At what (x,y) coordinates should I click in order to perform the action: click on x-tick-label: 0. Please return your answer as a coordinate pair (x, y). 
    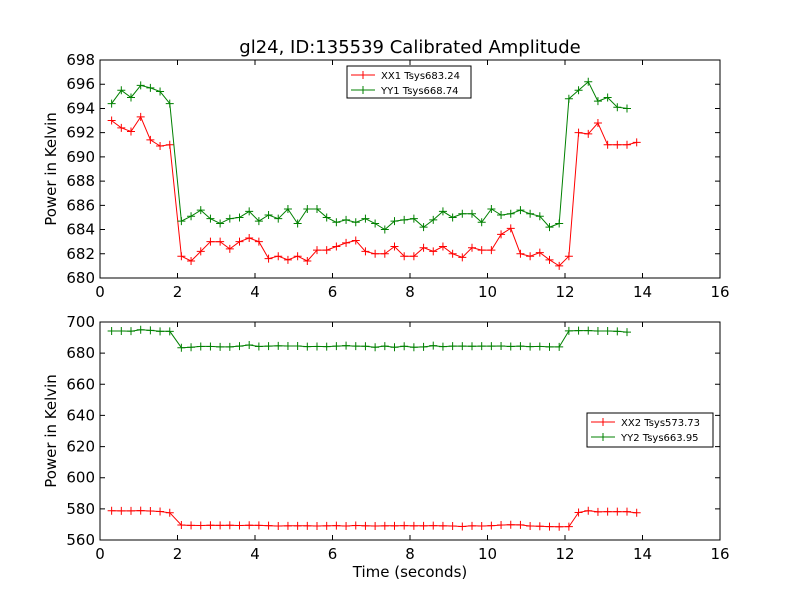
    Looking at the image, I should click on (100, 292).